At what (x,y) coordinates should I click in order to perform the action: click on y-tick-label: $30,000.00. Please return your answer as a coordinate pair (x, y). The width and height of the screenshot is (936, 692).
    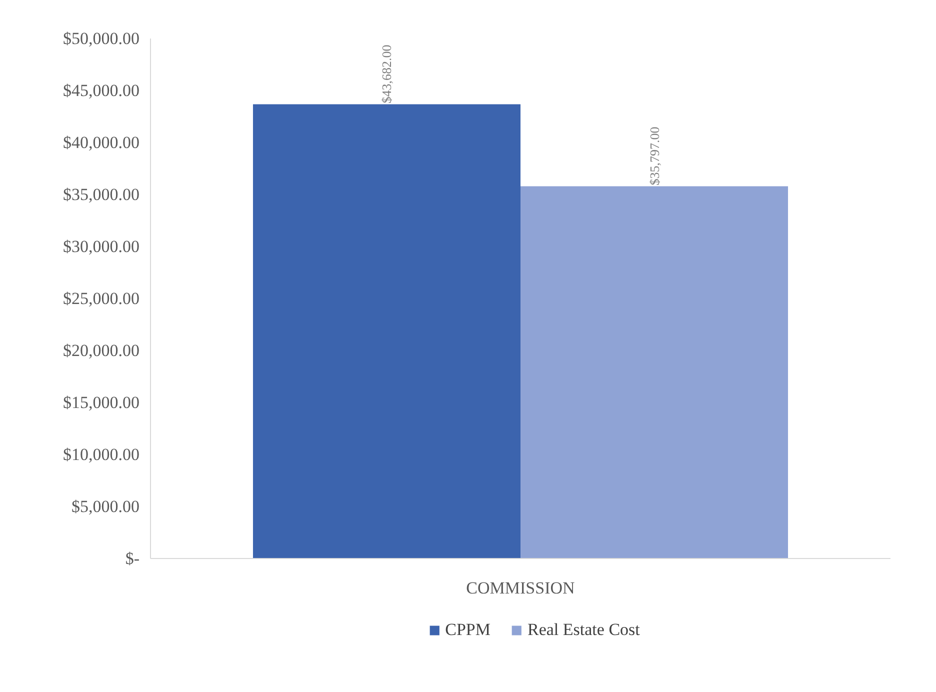
    Looking at the image, I should click on (101, 246).